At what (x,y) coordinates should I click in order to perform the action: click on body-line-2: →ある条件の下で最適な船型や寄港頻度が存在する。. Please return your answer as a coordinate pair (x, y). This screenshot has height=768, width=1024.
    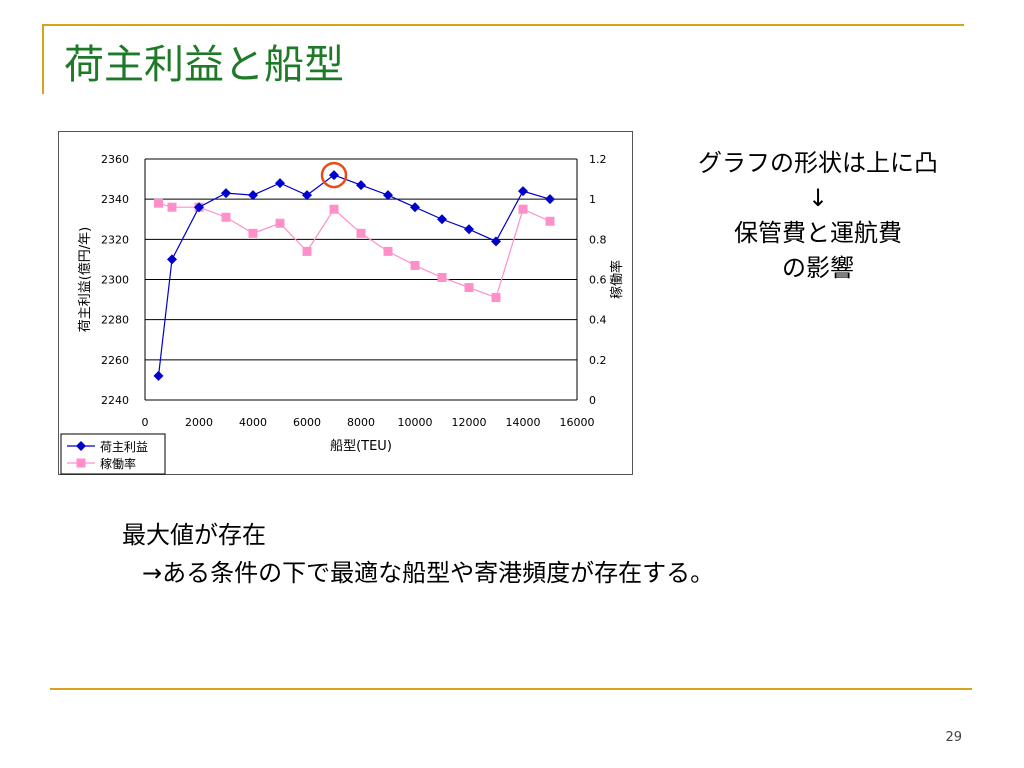
    Looking at the image, I should click on (428, 573).